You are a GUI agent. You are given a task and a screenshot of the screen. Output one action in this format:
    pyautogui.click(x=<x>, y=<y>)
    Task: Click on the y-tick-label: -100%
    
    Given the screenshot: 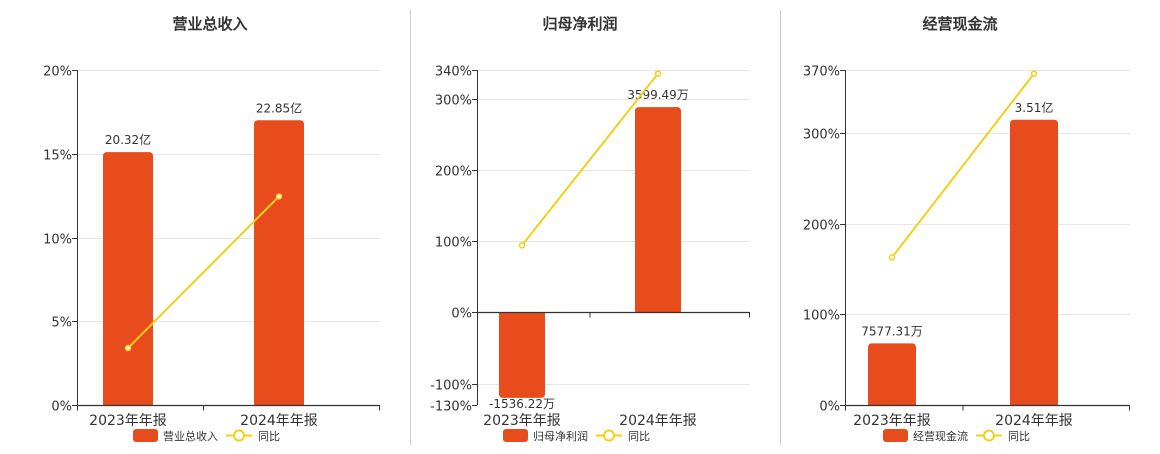 What is the action you would take?
    pyautogui.click(x=451, y=386)
    